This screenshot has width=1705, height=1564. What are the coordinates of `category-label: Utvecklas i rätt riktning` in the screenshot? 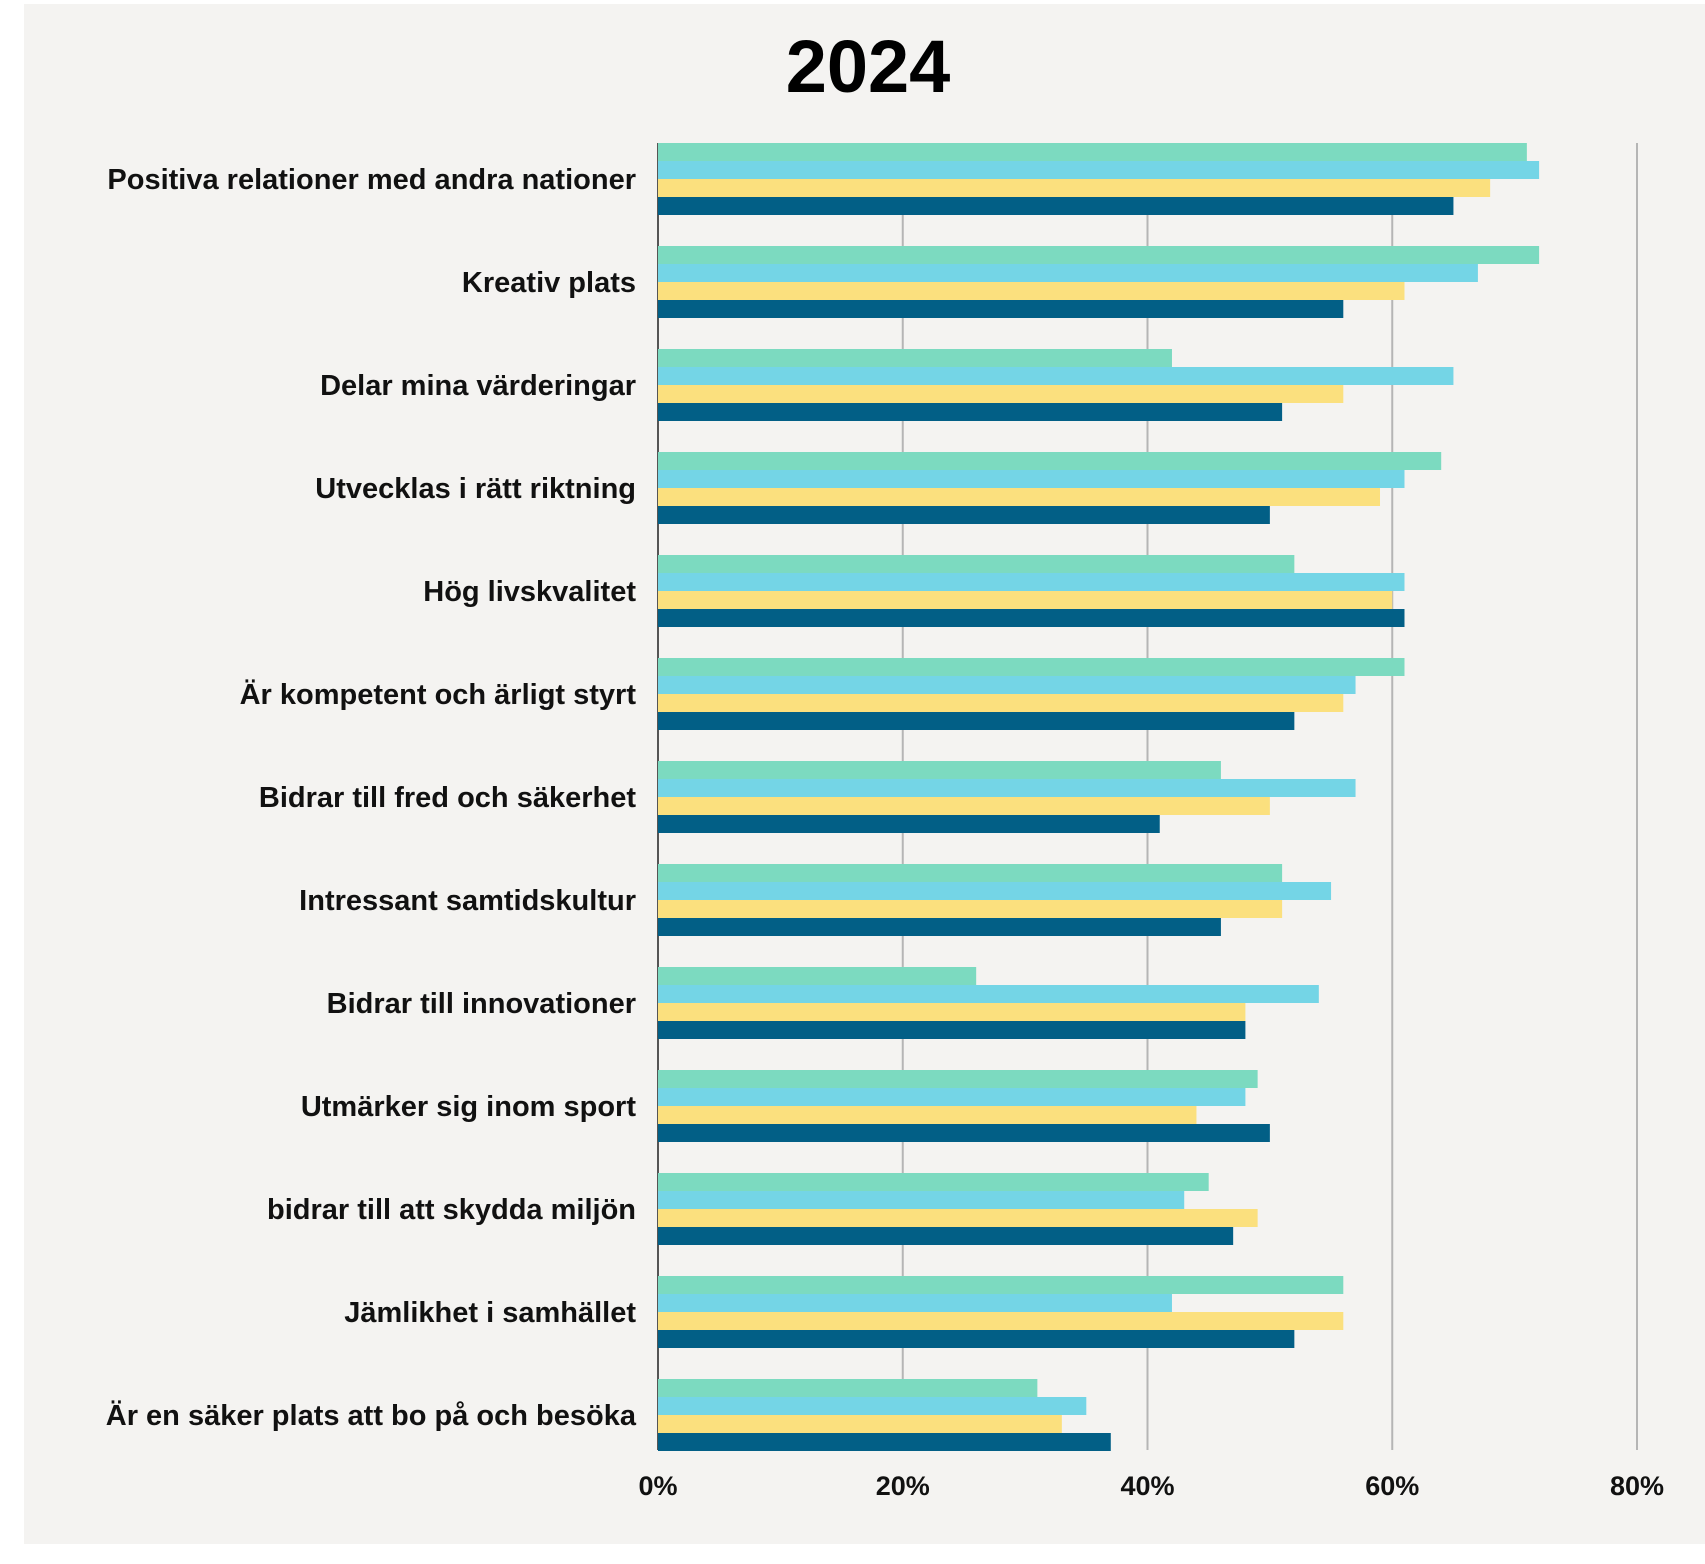 It's located at (475, 489).